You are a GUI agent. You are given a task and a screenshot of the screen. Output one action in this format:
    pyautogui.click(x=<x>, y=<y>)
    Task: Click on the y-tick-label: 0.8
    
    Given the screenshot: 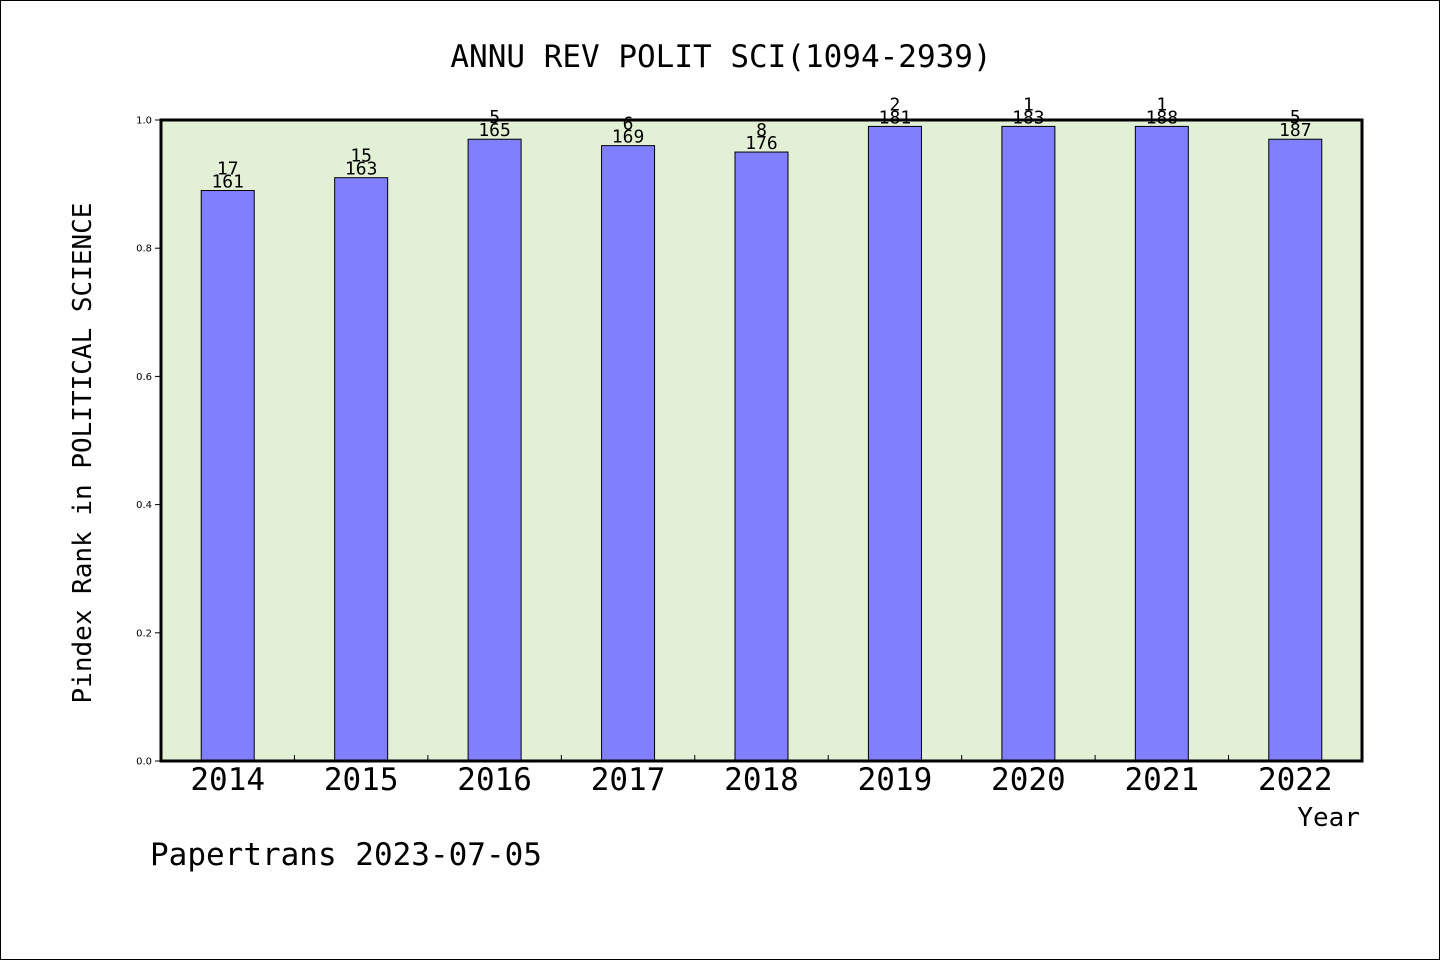 What is the action you would take?
    pyautogui.click(x=144, y=249)
    